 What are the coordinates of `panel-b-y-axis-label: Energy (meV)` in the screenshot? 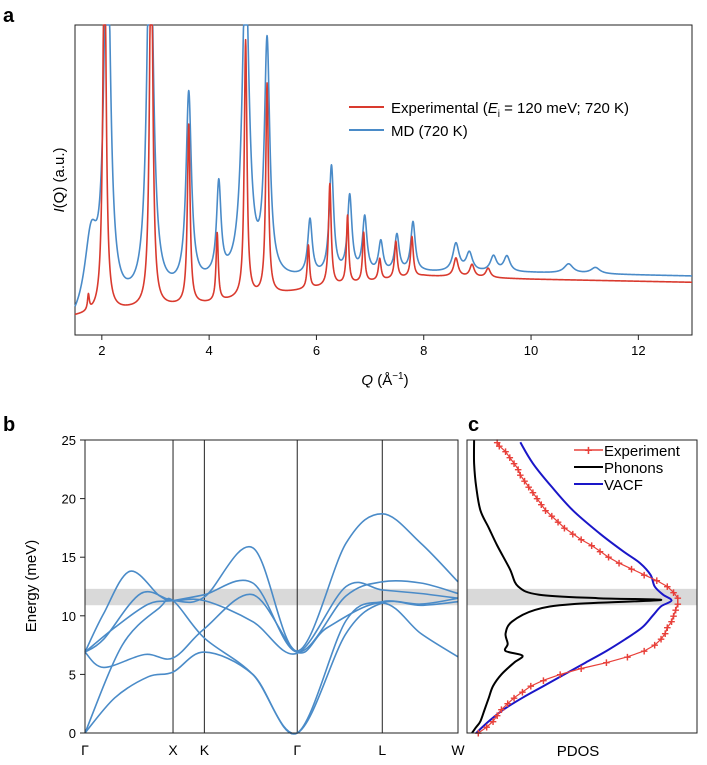 It's located at (31, 586).